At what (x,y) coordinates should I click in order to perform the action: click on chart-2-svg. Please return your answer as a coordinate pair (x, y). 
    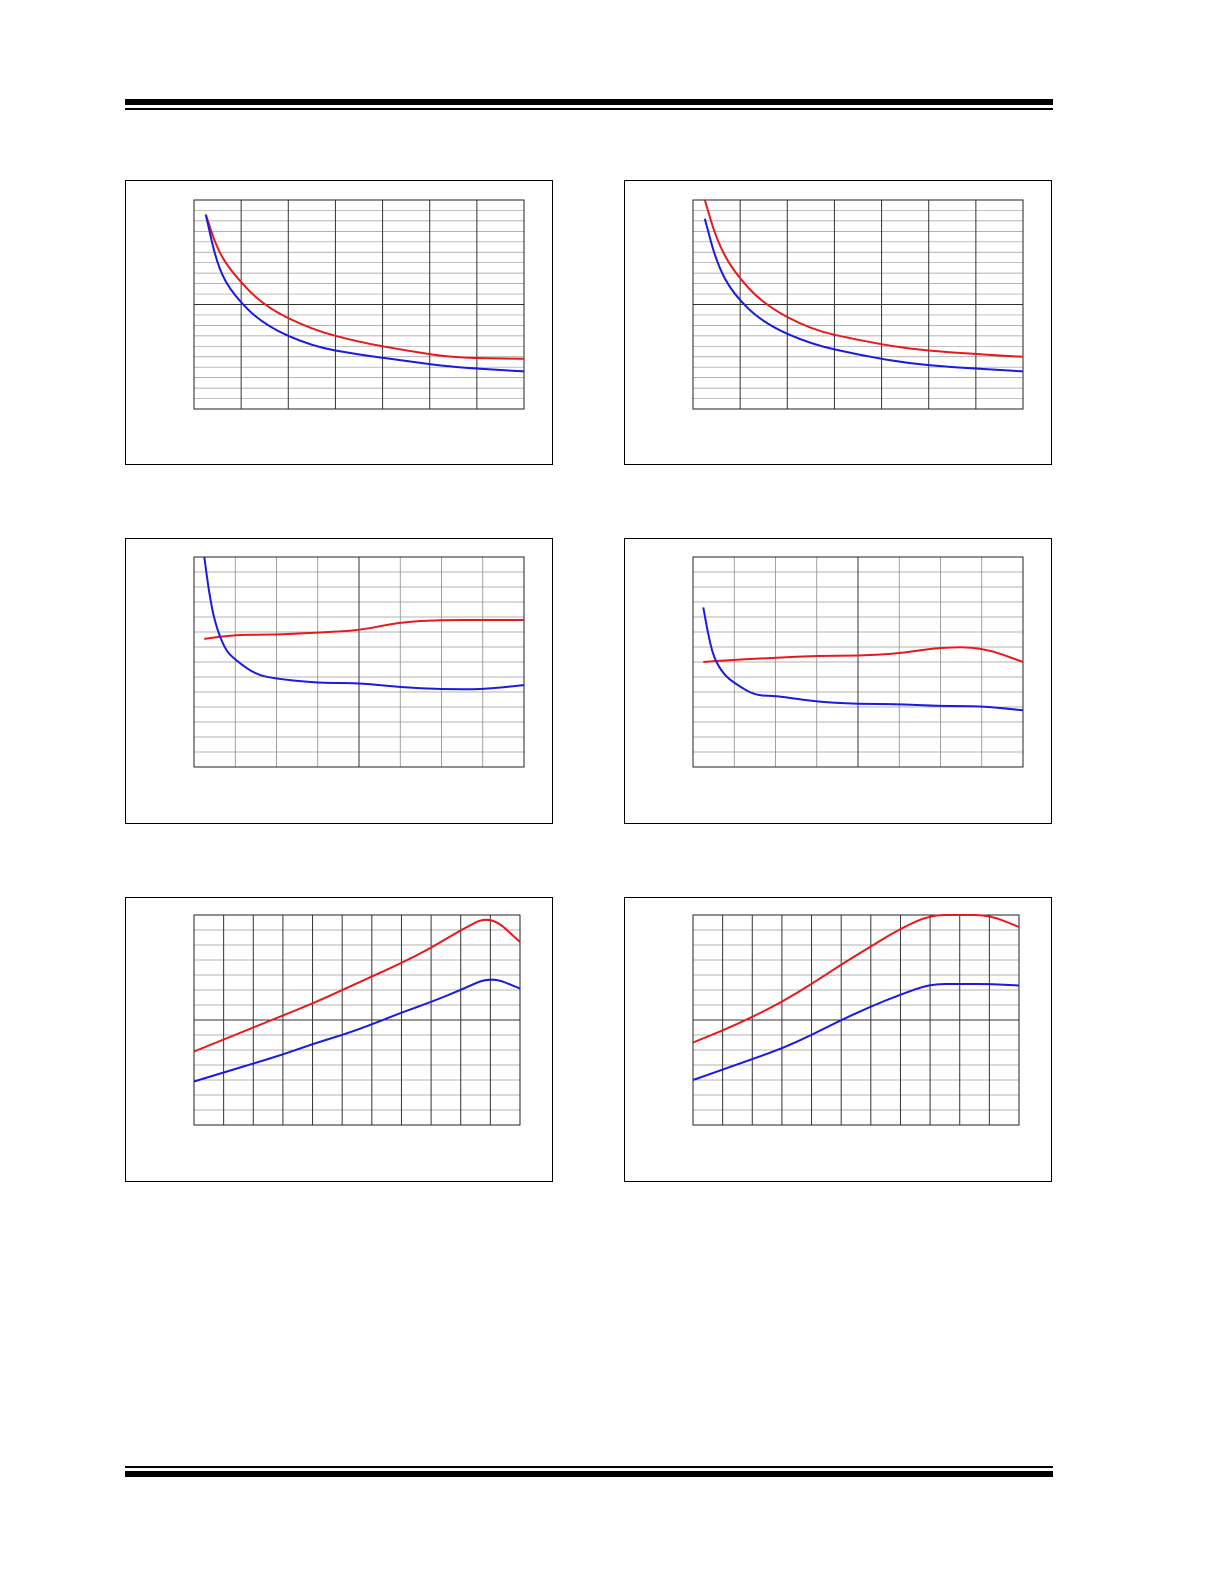
    Looking at the image, I should click on (858, 304).